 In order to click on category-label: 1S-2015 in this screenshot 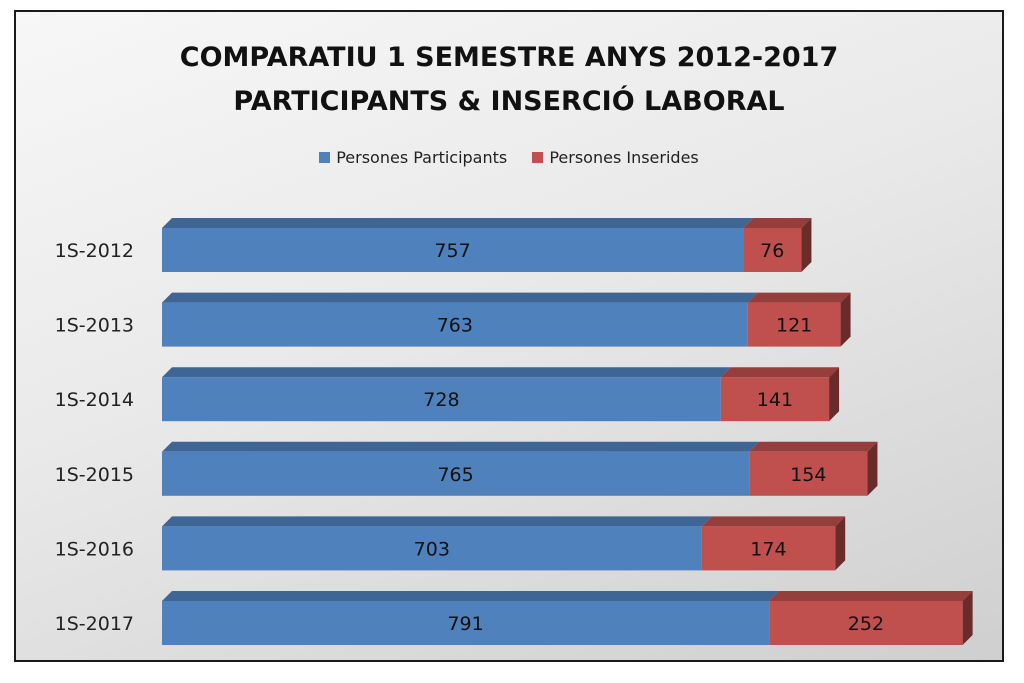, I will do `click(94, 475)`.